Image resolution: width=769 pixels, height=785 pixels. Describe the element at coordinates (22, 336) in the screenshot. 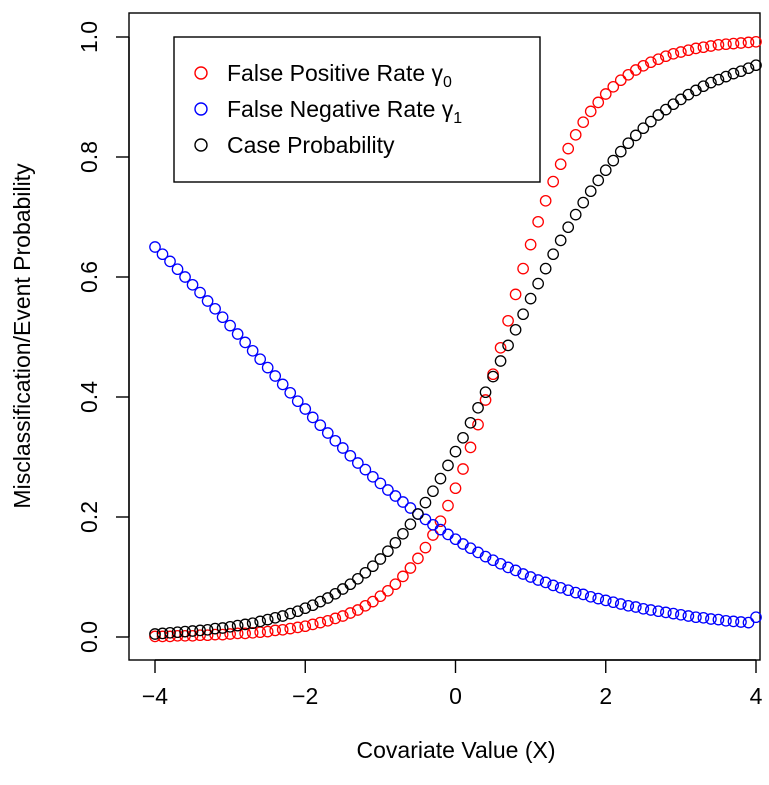

I see `y-axis-label: Misclassification/Event Probability` at that location.